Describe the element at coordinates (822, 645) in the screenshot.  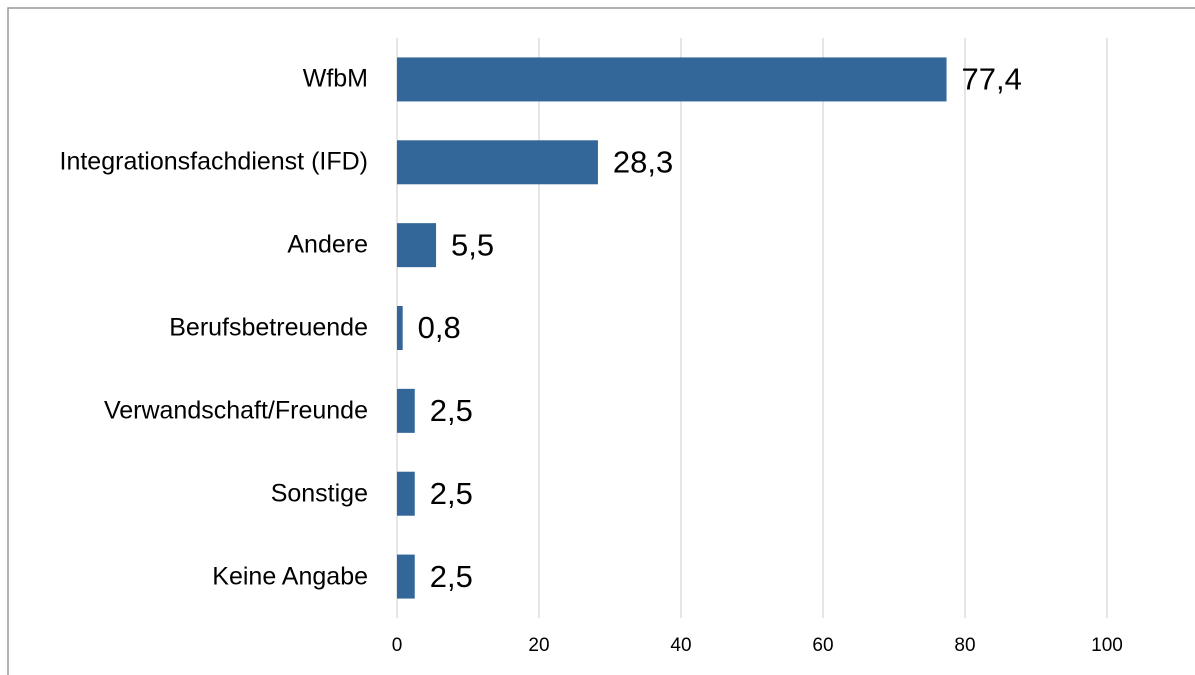
I see `x-tick-label: 60` at that location.